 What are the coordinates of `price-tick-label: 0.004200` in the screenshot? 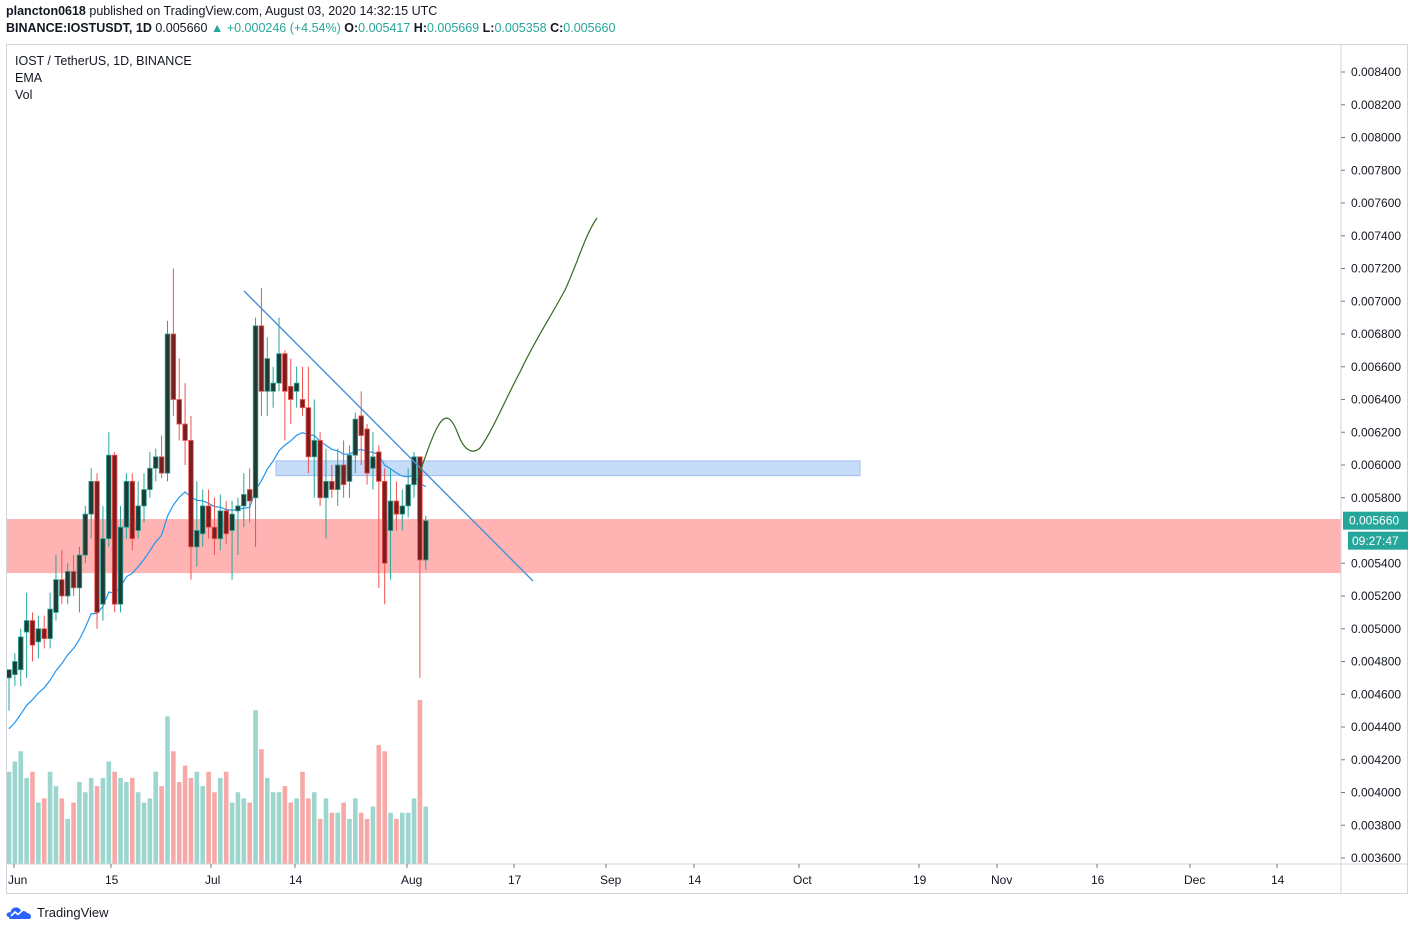 It's located at (1376, 760).